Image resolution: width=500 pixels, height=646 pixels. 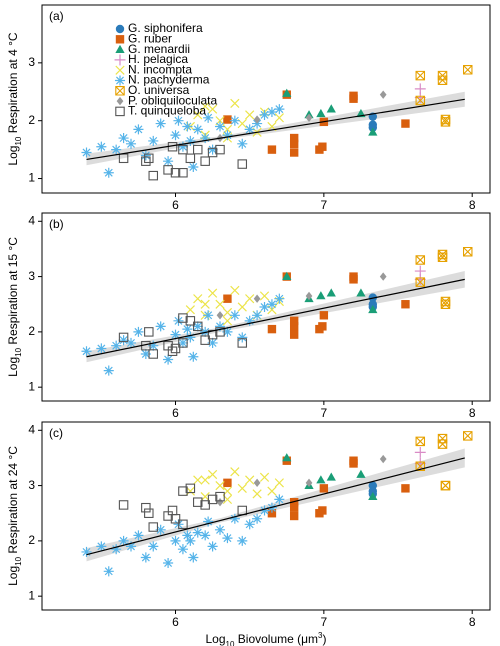 What do you see at coordinates (18, 351) in the screenshot?
I see `label-script: 10` at bounding box center [18, 351].